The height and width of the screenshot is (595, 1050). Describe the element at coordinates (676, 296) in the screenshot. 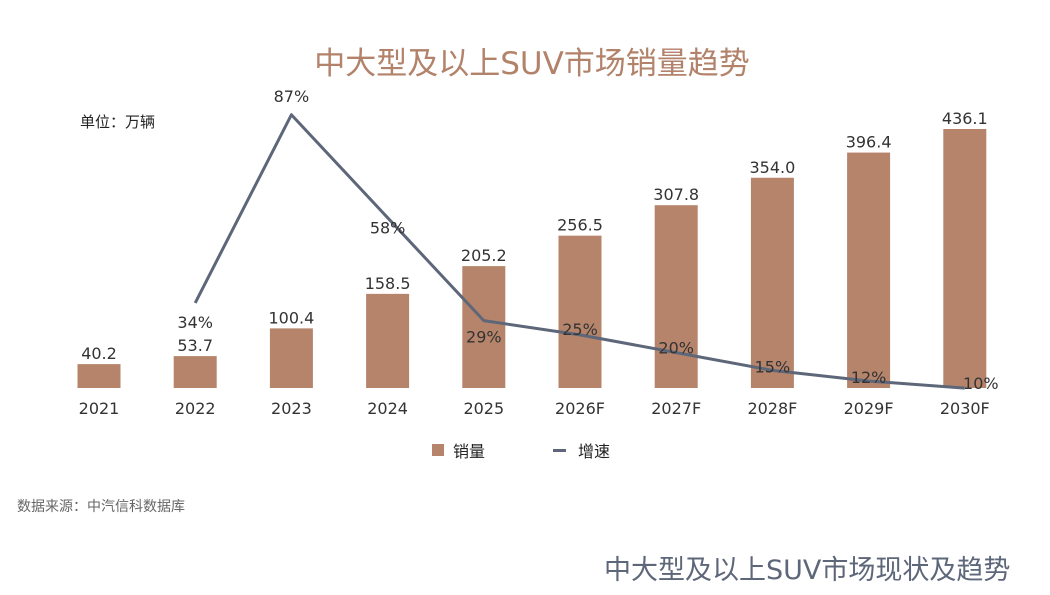

I see `bar-2027F` at that location.